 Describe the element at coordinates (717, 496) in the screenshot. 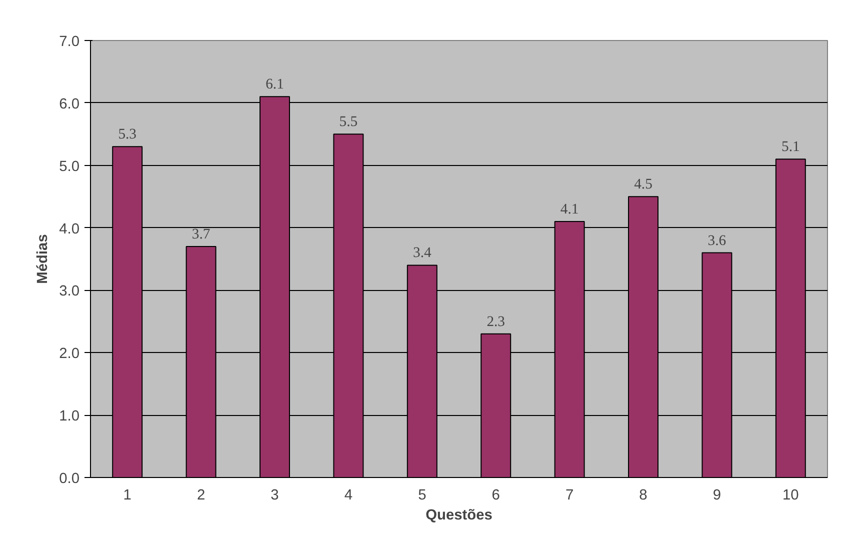

I see `x-tick-label: 9` at that location.